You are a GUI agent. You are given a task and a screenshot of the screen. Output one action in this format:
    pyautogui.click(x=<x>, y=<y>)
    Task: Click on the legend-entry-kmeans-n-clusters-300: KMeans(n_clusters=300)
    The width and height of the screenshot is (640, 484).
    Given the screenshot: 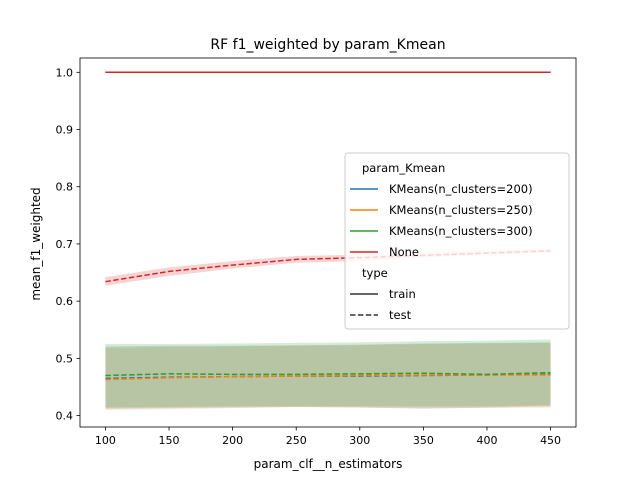 What is the action you would take?
    pyautogui.click(x=461, y=231)
    